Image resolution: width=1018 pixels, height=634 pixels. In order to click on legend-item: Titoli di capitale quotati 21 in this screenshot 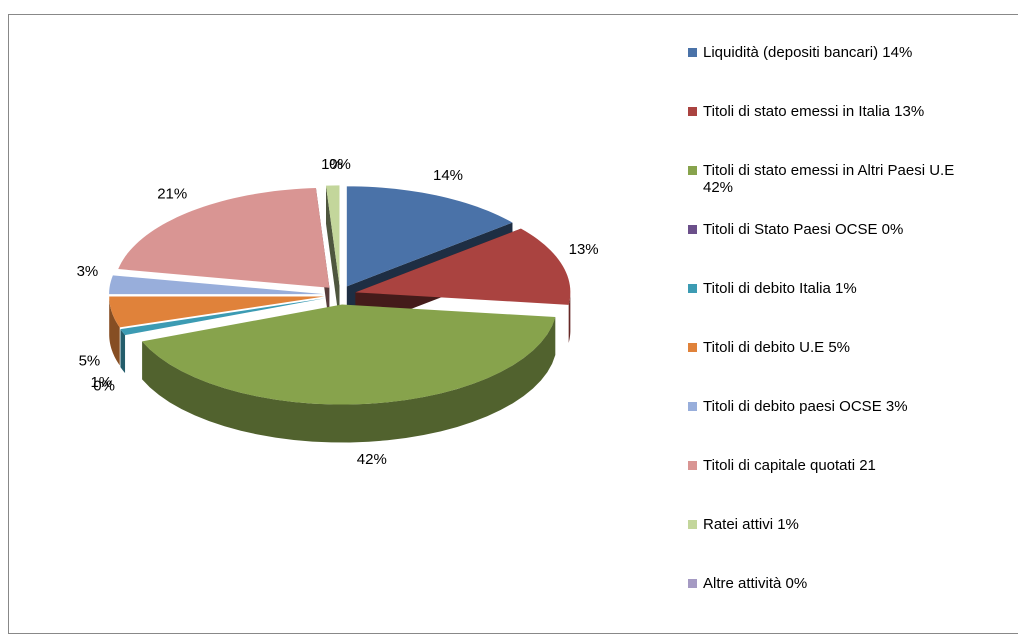, I will do `click(838, 465)`.